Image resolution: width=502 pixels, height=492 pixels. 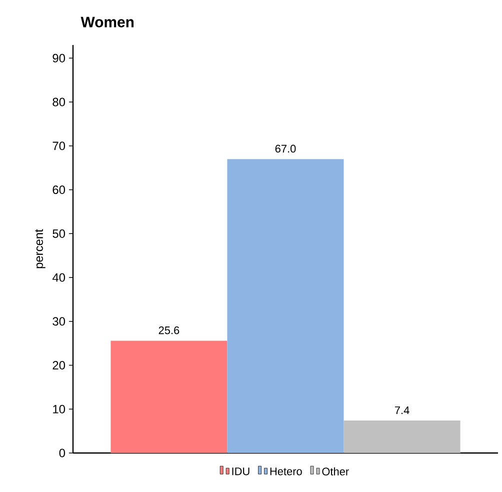 What do you see at coordinates (402, 410) in the screenshot?
I see `data-label: 7.4` at bounding box center [402, 410].